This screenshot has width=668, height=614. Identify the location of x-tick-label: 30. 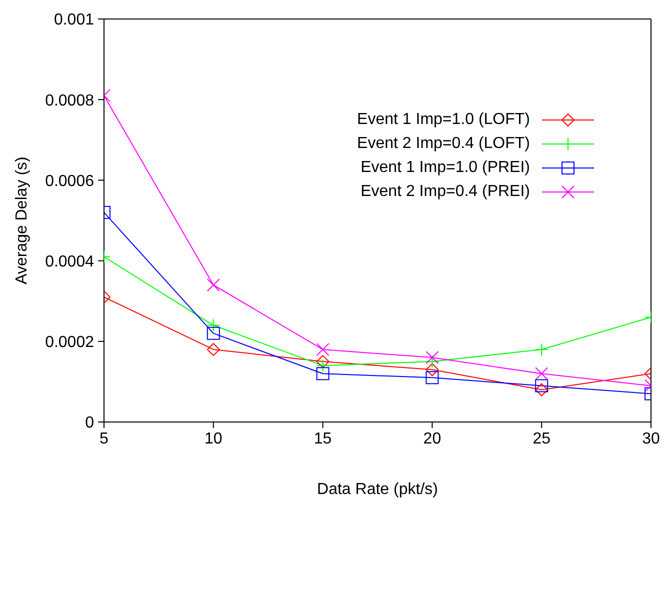
(651, 439).